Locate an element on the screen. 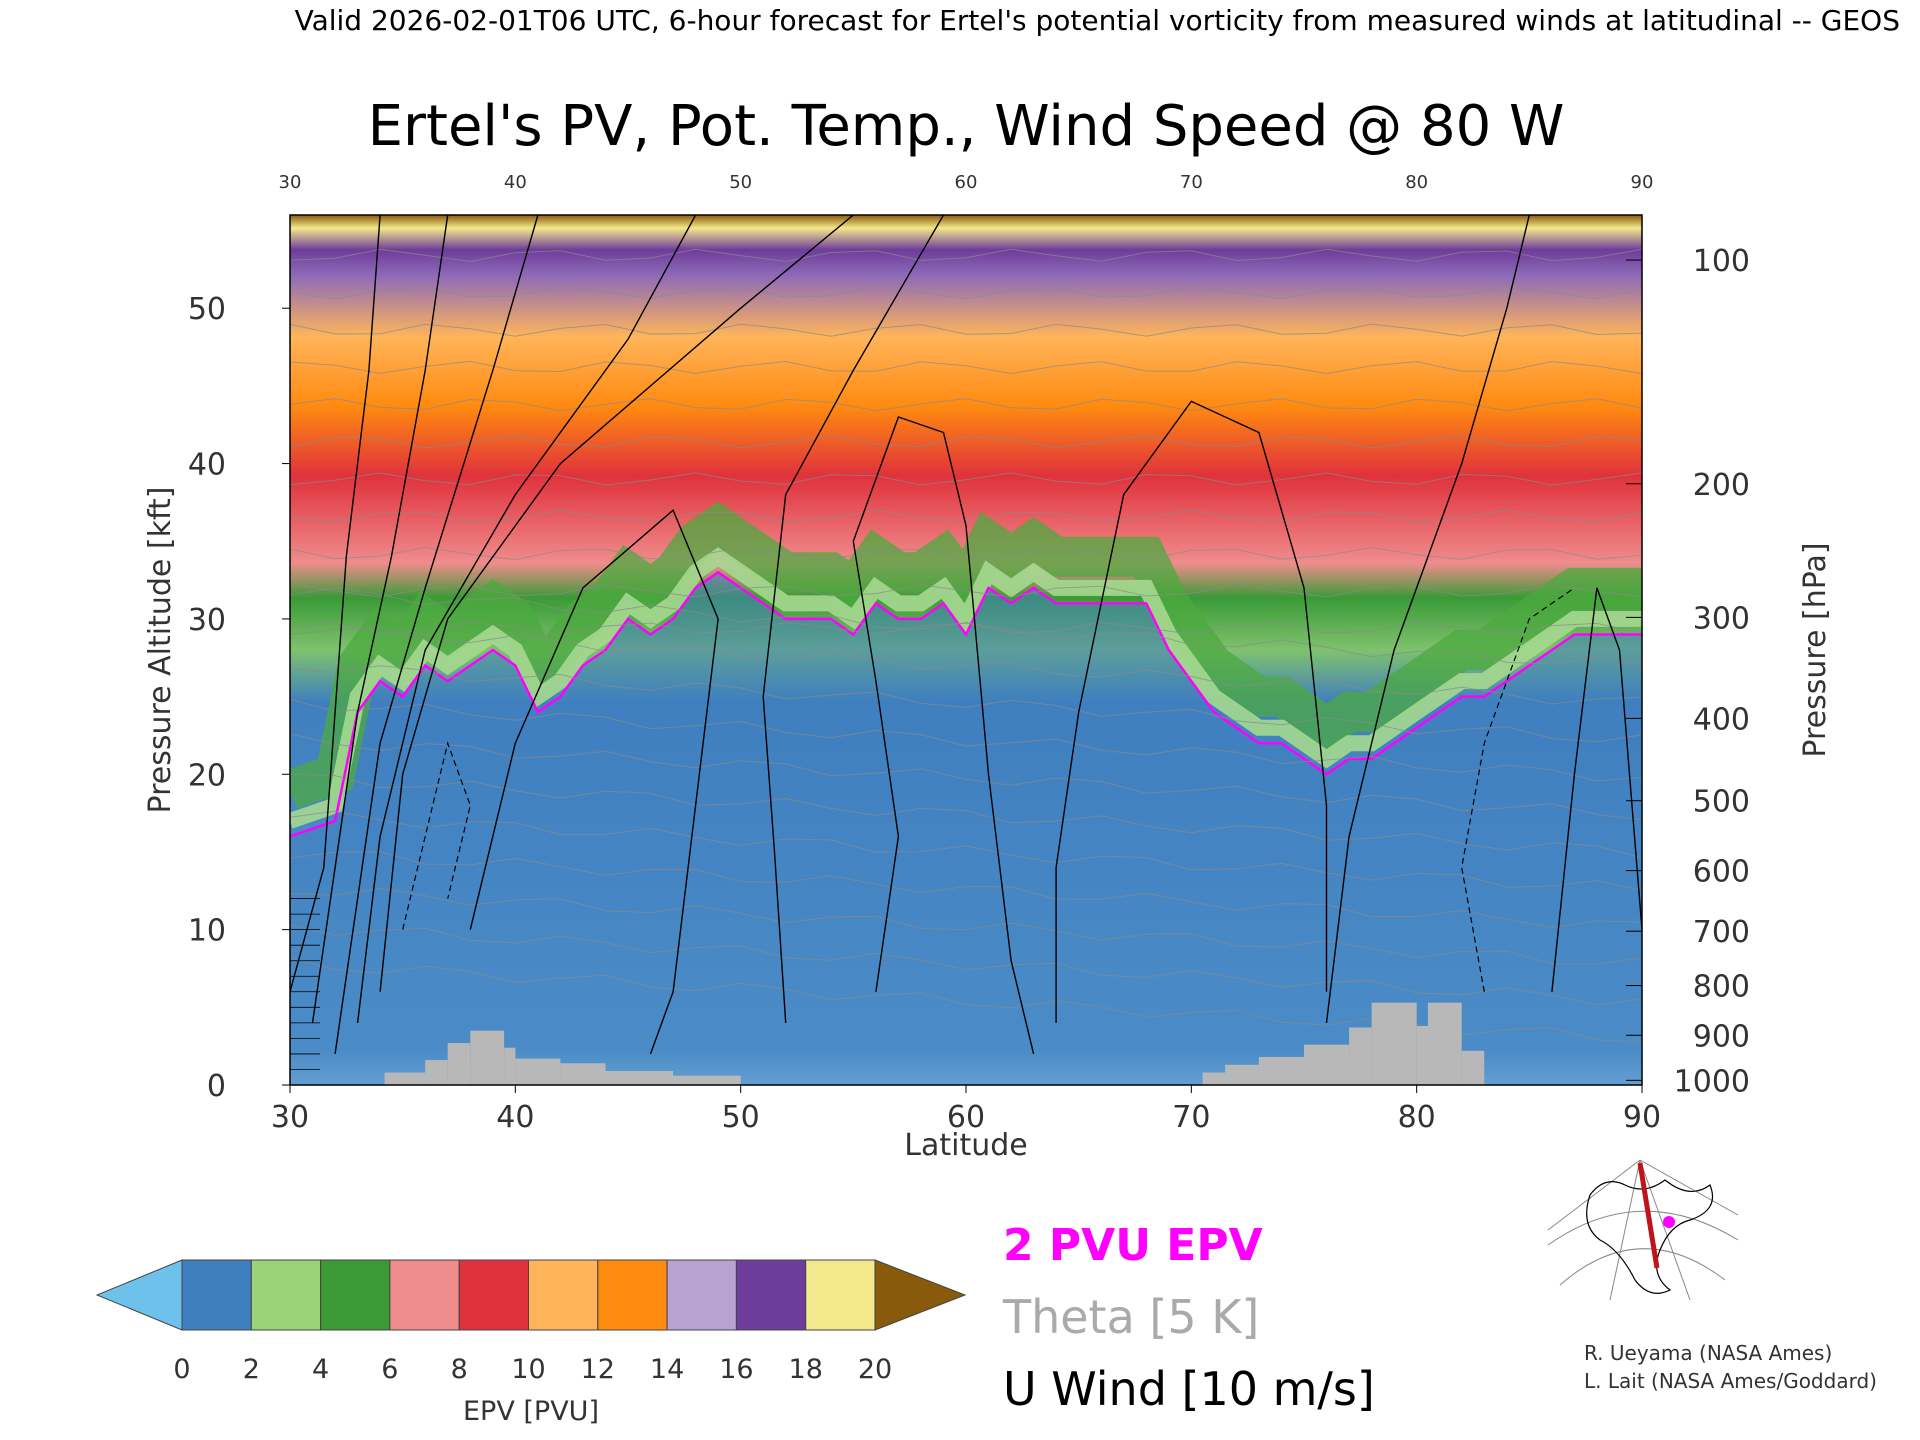  x-tick-label: 40 is located at coordinates (515, 1117).